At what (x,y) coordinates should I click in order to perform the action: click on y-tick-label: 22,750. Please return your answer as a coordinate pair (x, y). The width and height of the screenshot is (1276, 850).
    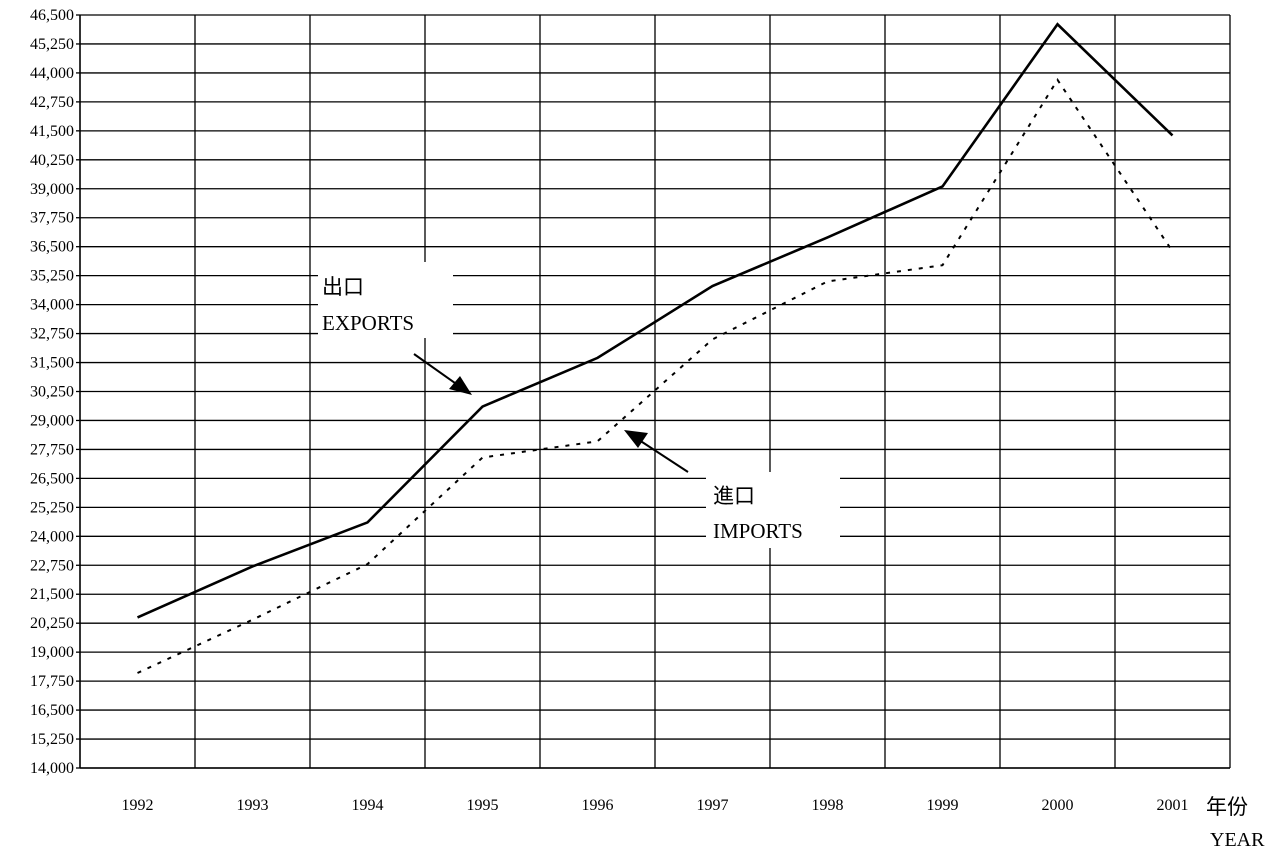
    Looking at the image, I should click on (52, 565).